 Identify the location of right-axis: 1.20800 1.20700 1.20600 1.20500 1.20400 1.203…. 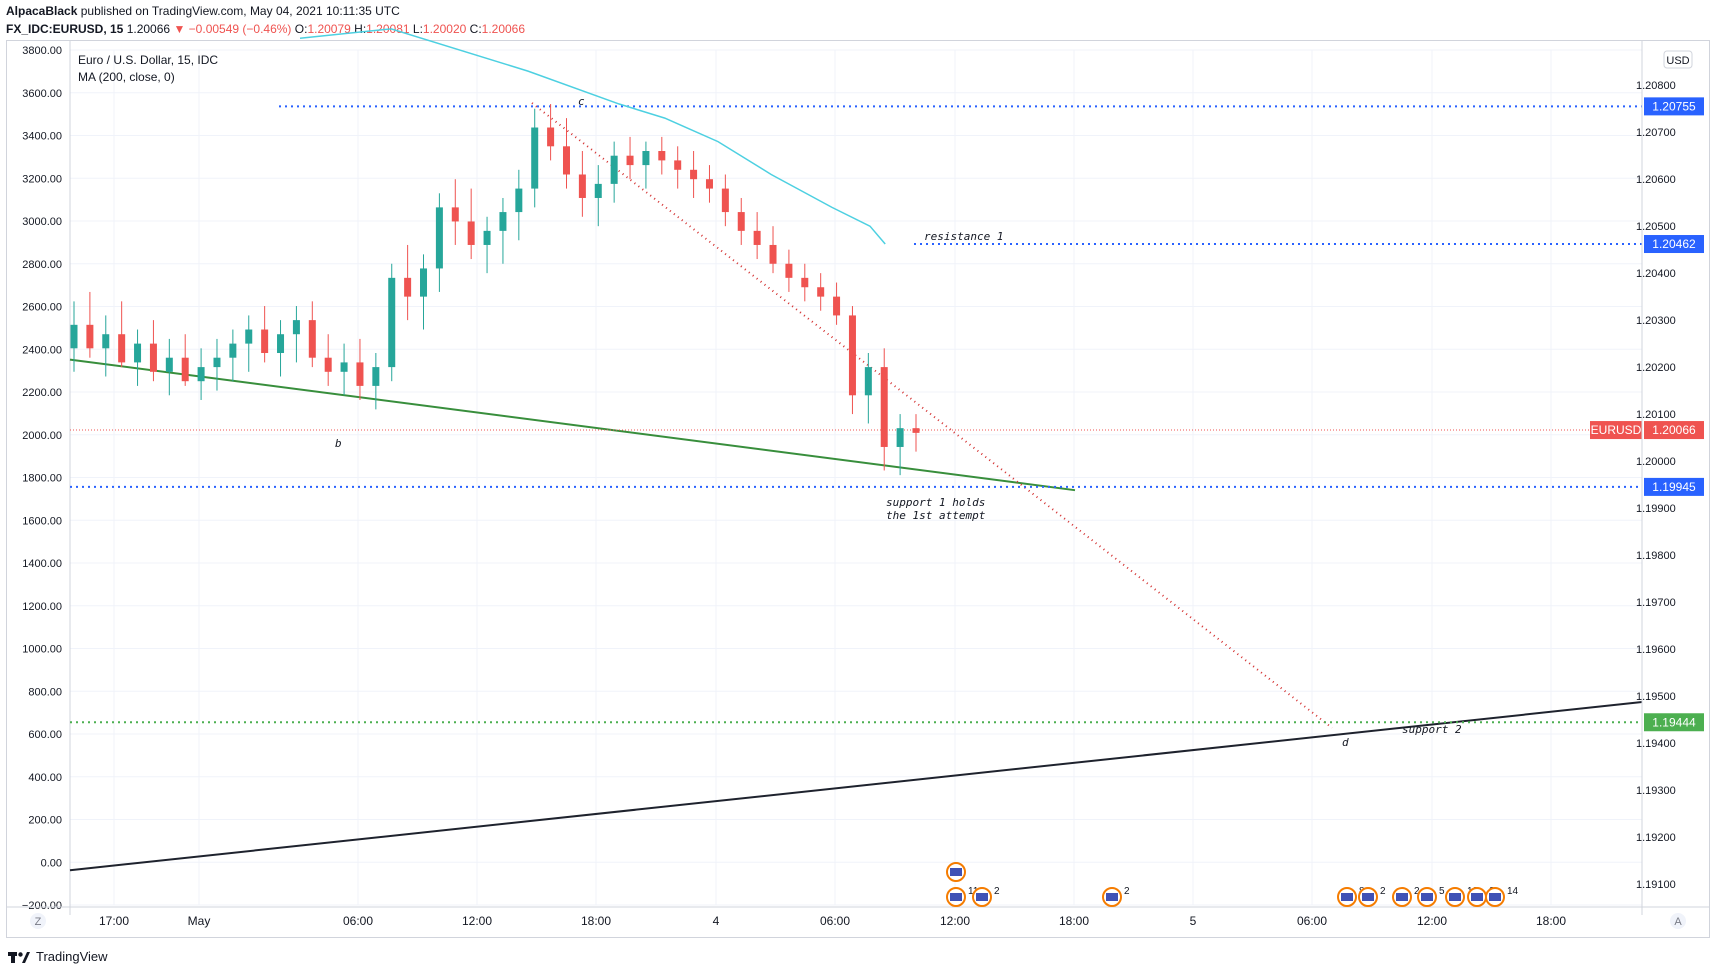
(1656, 477).